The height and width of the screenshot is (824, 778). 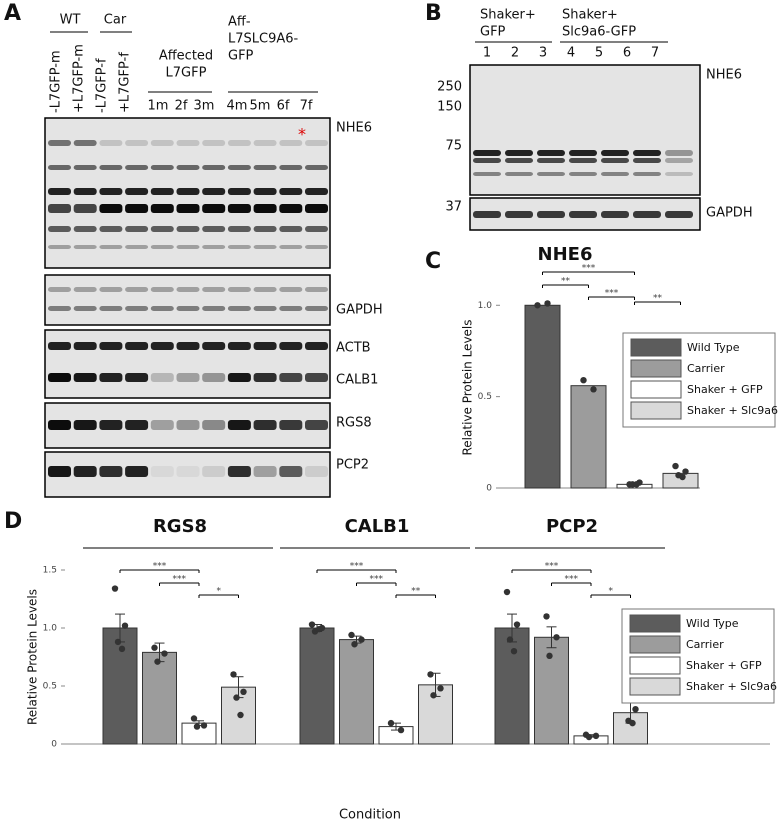 What do you see at coordinates (724, 665) in the screenshot?
I see `legend-label: Shaker + GFP` at bounding box center [724, 665].